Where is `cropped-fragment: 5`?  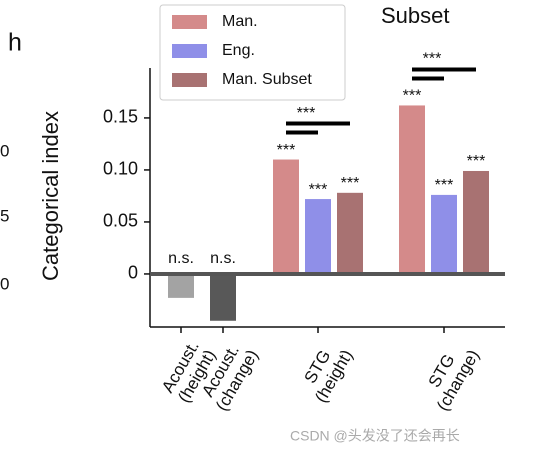 cropped-fragment: 5 is located at coordinates (4, 215).